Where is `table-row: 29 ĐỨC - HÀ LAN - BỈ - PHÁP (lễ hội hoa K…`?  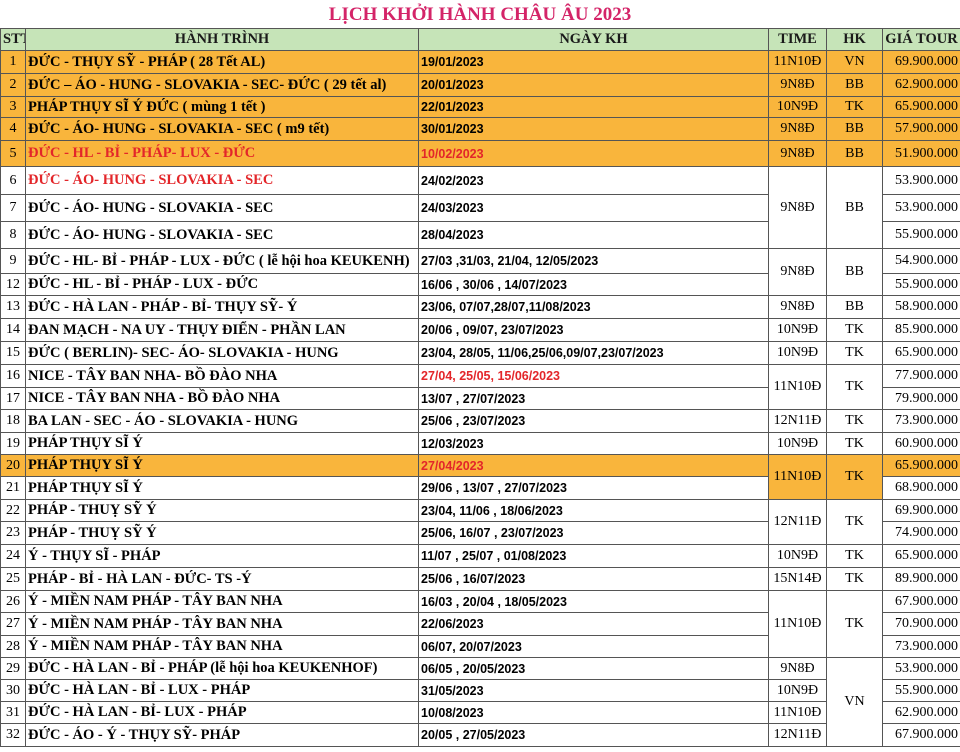
table-row: 29 ĐỨC - HÀ LAN - BỈ - PHÁP (lễ hội hoa K… is located at coordinates (480, 702).